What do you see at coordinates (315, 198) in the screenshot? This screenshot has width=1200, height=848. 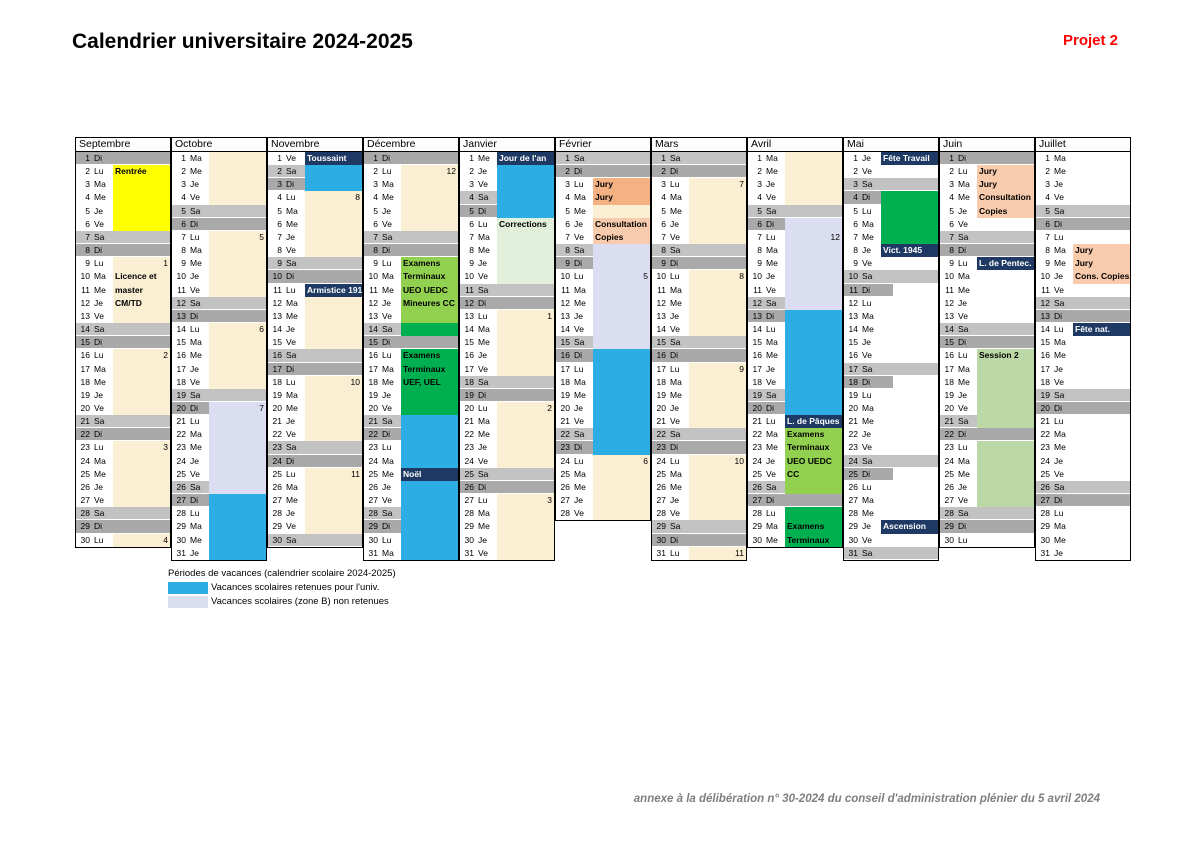 I see `day-row: 4 Lu 8` at bounding box center [315, 198].